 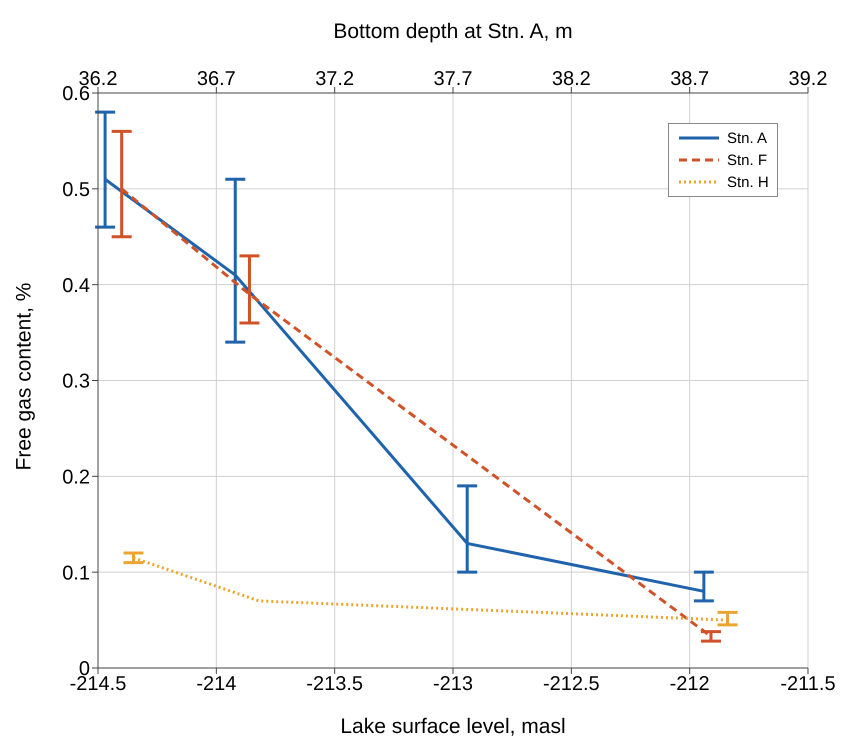 I want to click on y-axis-title: Free gas content, %, so click(x=24, y=376).